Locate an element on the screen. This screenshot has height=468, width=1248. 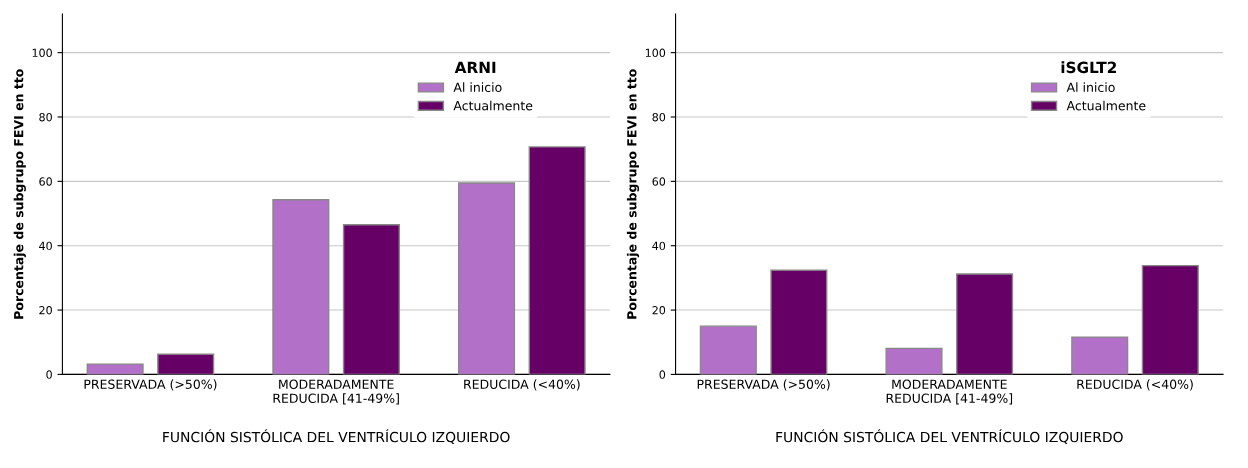
legend-title: iSGLT2 is located at coordinates (1089, 67).